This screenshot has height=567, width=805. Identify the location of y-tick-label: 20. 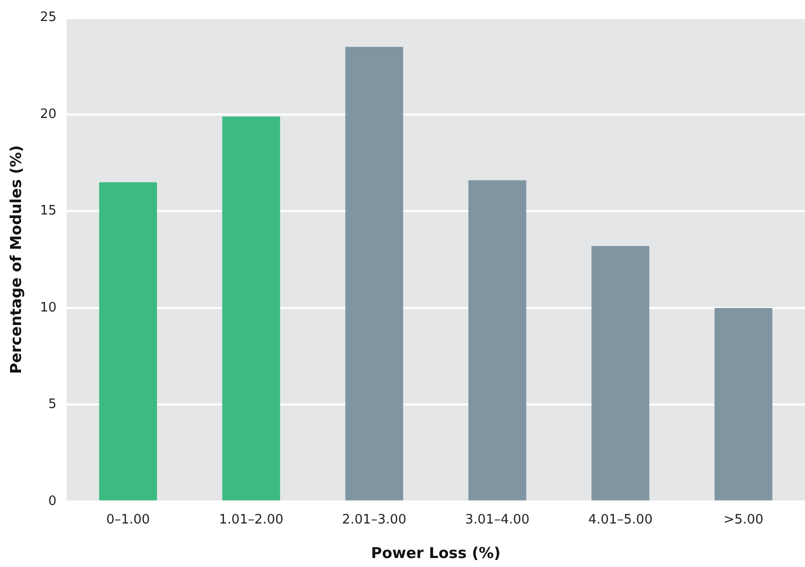
(48, 114).